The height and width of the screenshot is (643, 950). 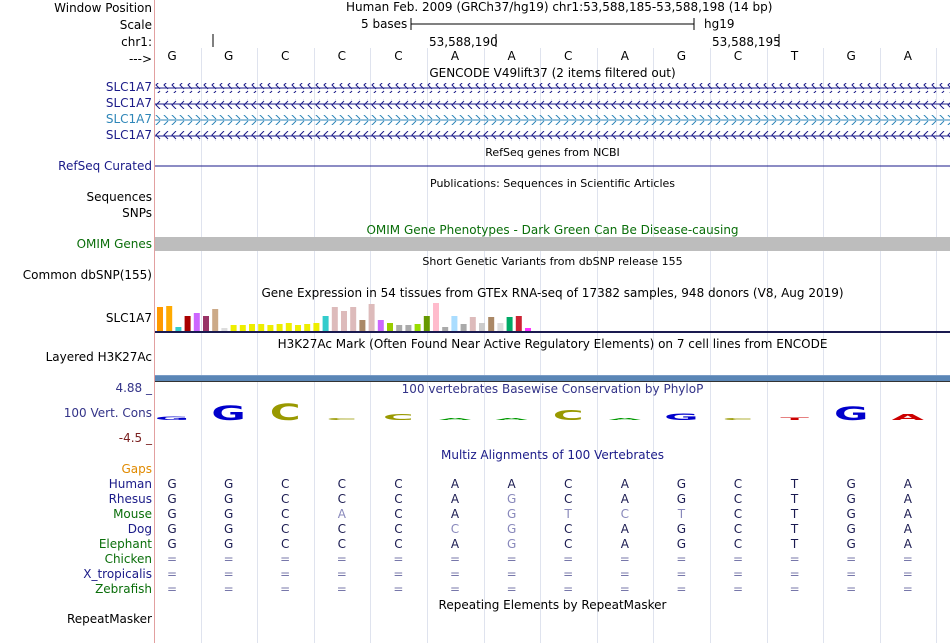 What do you see at coordinates (105, 166) in the screenshot?
I see `refseq-label: RefSeq Curated` at bounding box center [105, 166].